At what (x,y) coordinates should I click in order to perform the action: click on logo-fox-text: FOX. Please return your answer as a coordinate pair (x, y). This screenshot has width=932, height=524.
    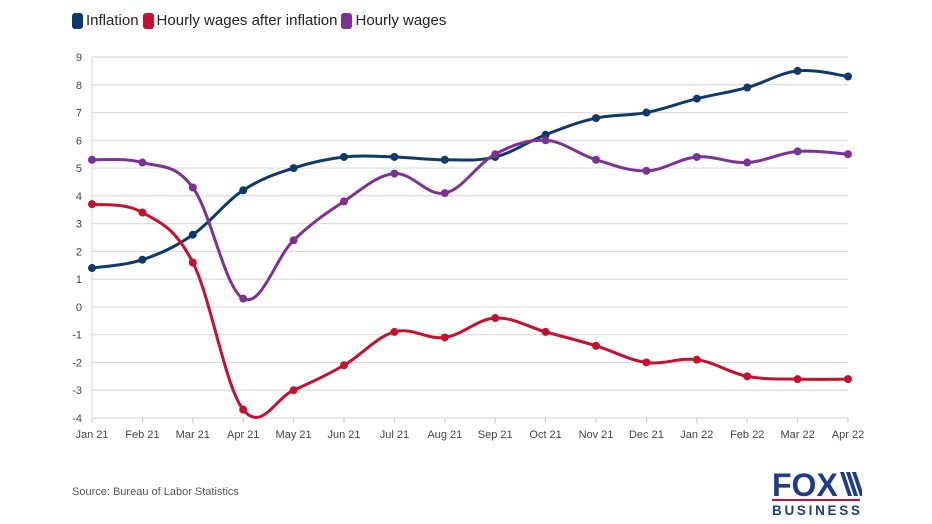
    Looking at the image, I should click on (805, 485).